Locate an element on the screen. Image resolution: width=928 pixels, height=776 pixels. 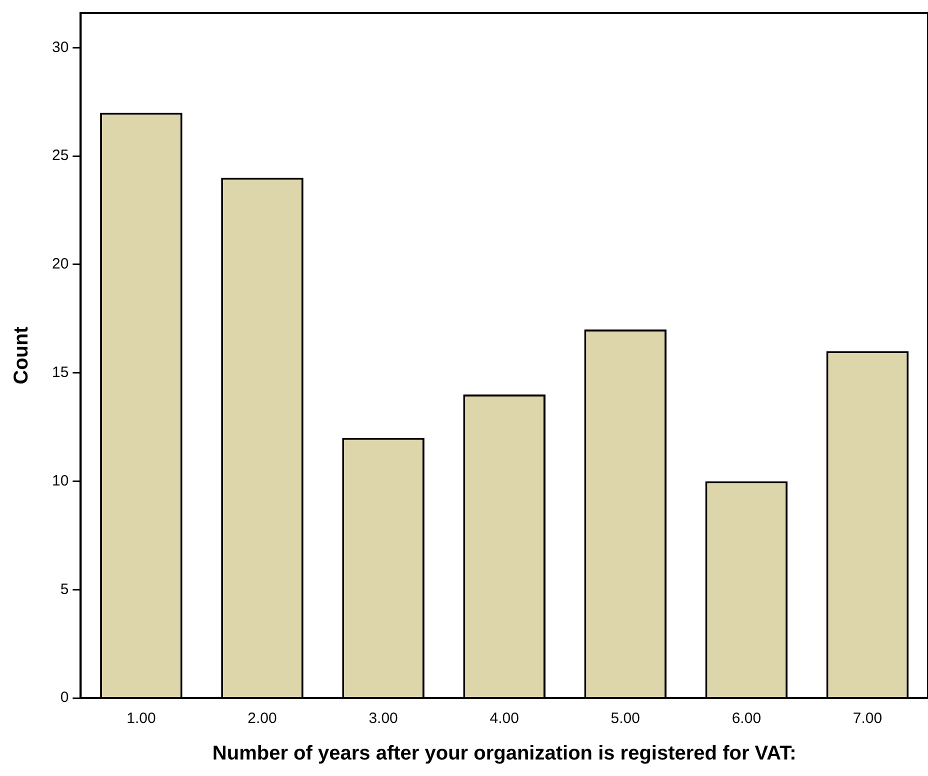
x-tick-label: 7.00 is located at coordinates (867, 719).